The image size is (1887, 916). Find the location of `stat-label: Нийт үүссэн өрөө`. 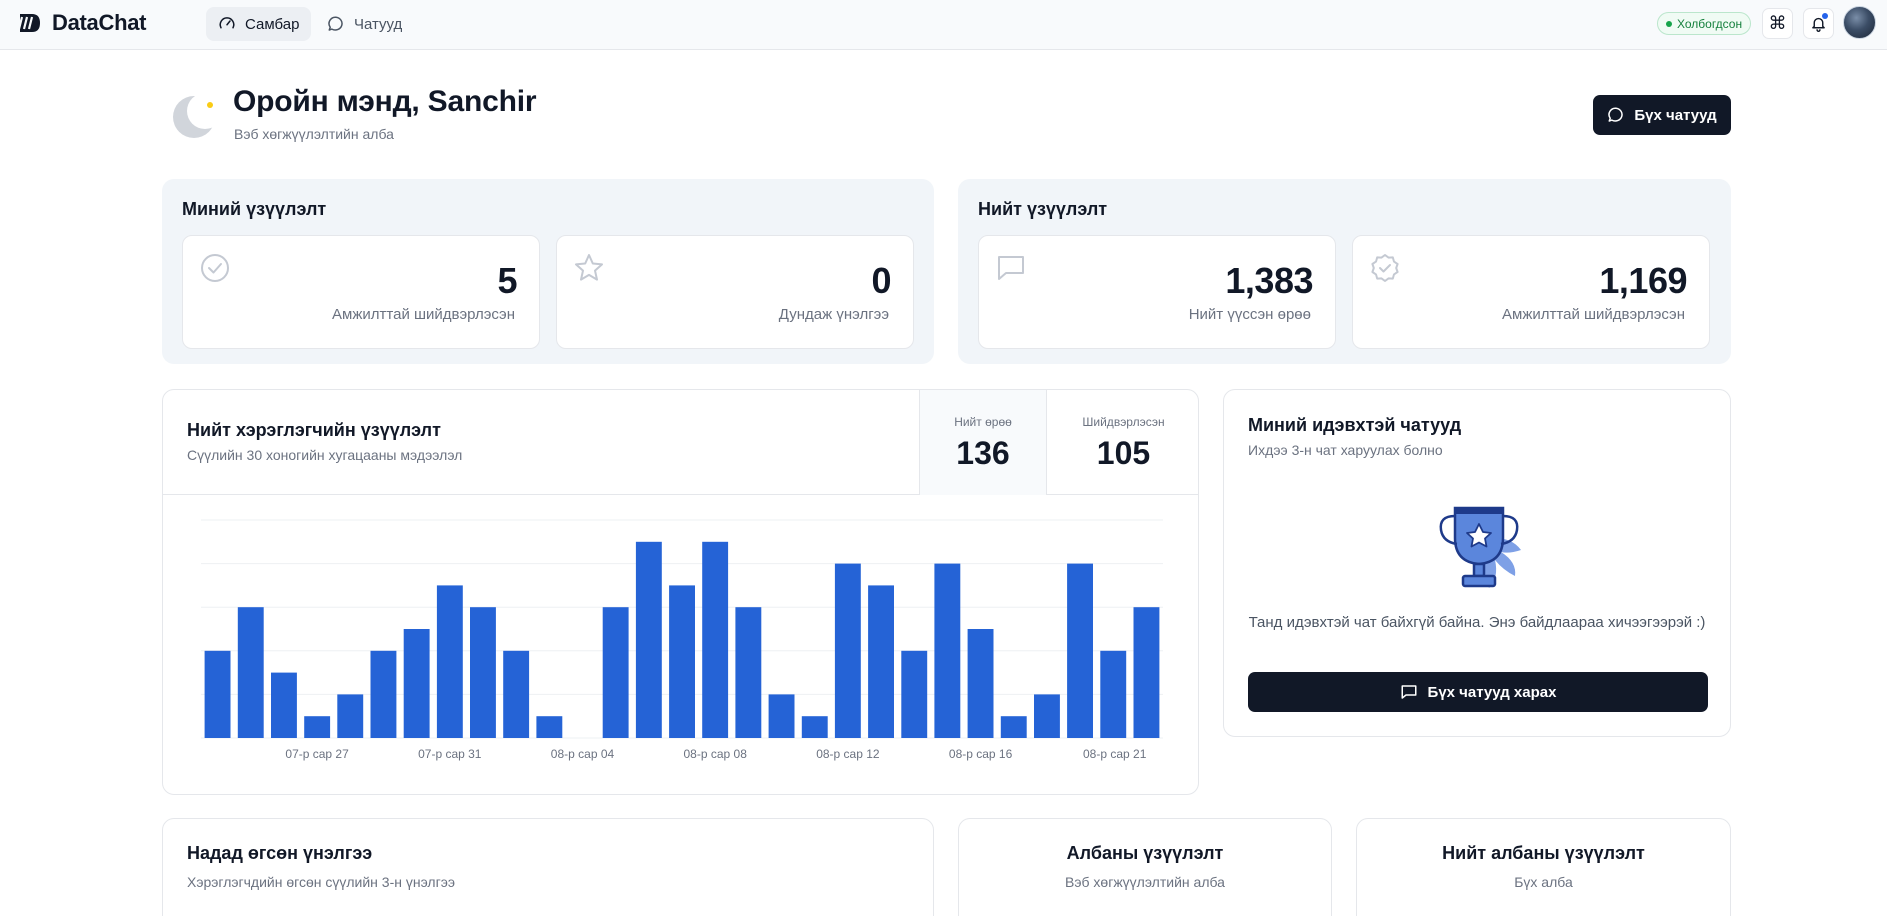

stat-label: Нийт үүссэн өрөө is located at coordinates (1249, 314).